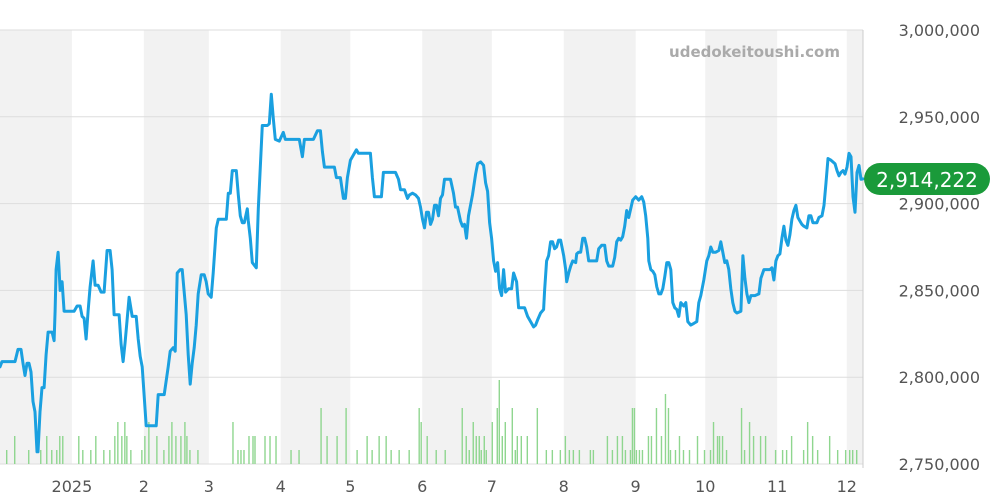 The width and height of the screenshot is (1000, 500). What do you see at coordinates (777, 486) in the screenshot?
I see `x-tick-label: 11` at bounding box center [777, 486].